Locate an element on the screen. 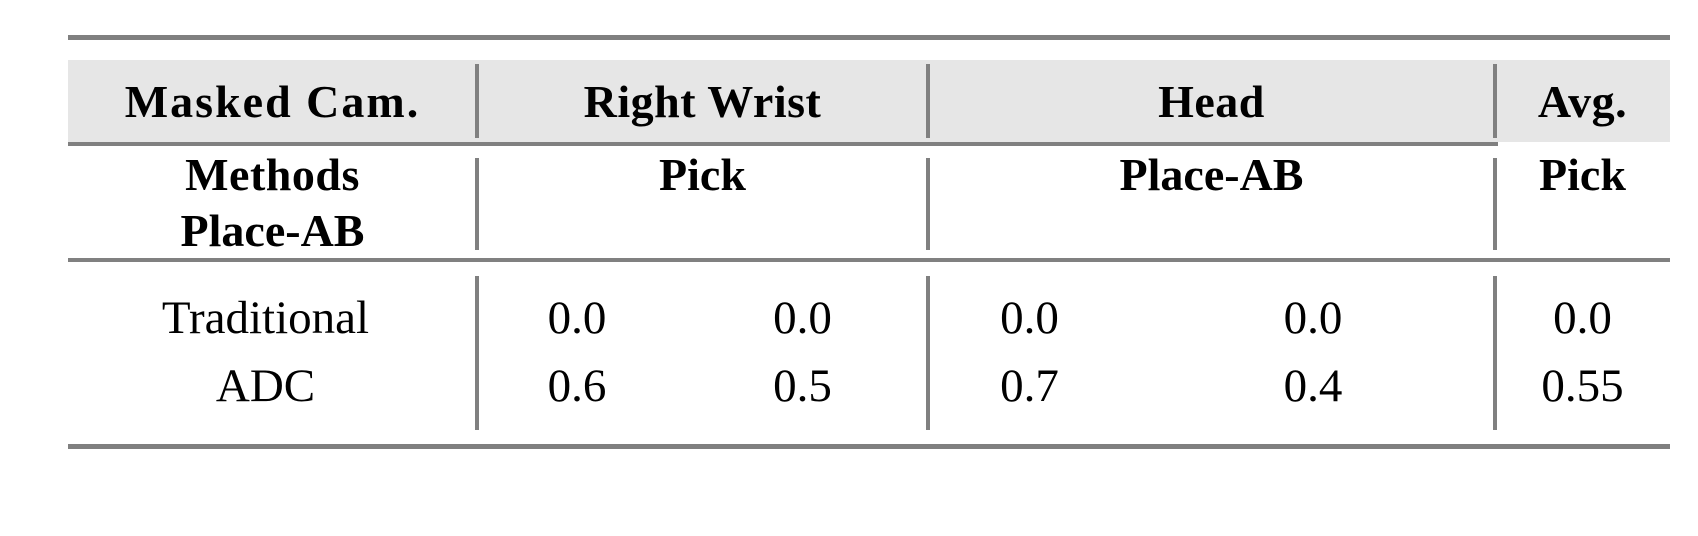 The image size is (1698, 536). header-cell-rw-place-ab: Place-AB is located at coordinates (1211, 174).